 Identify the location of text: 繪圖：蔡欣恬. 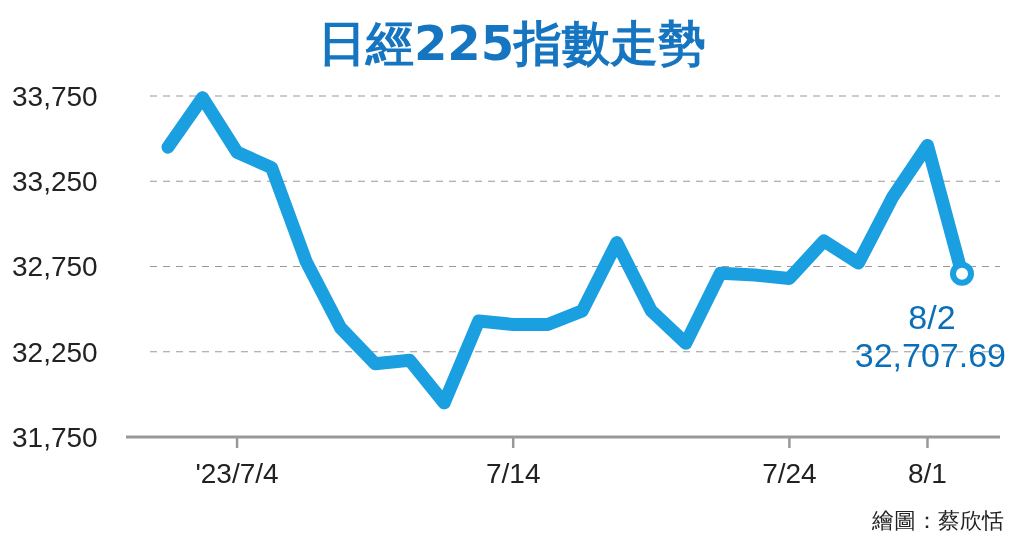
(937, 520).